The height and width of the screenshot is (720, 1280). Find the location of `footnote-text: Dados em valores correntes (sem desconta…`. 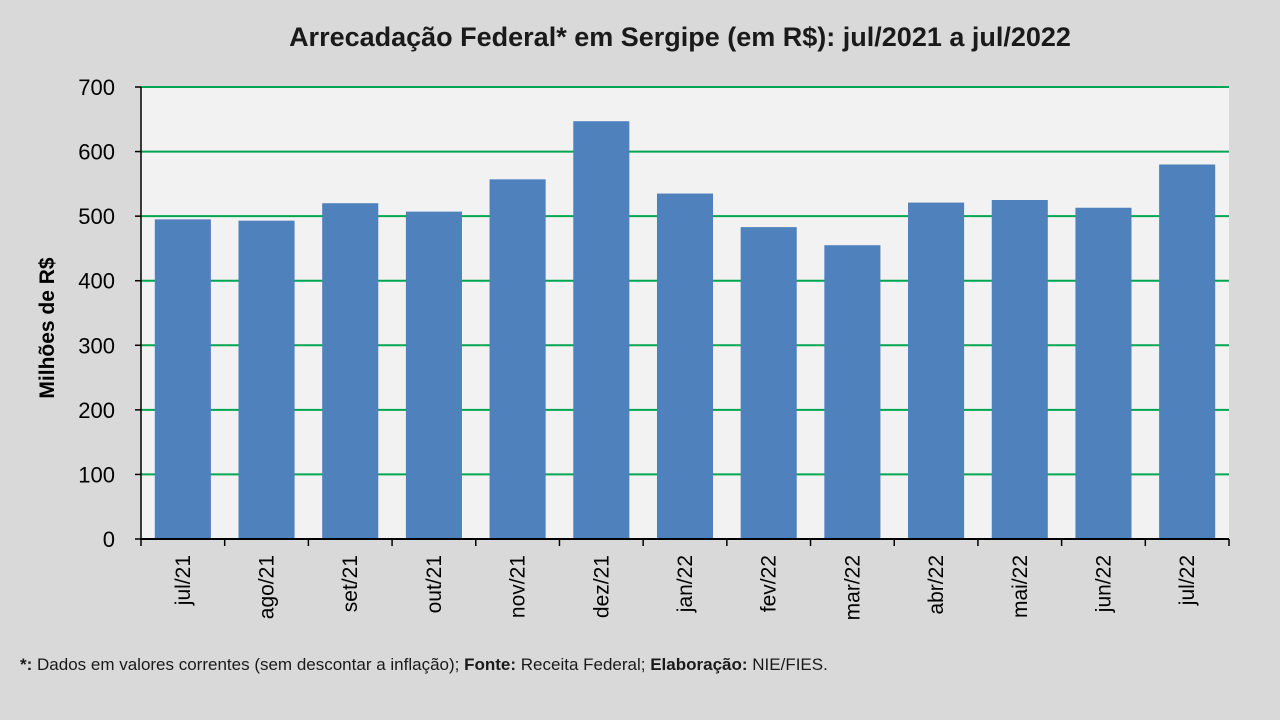

footnote-text: Dados em valores correntes (sem desconta… is located at coordinates (248, 664).